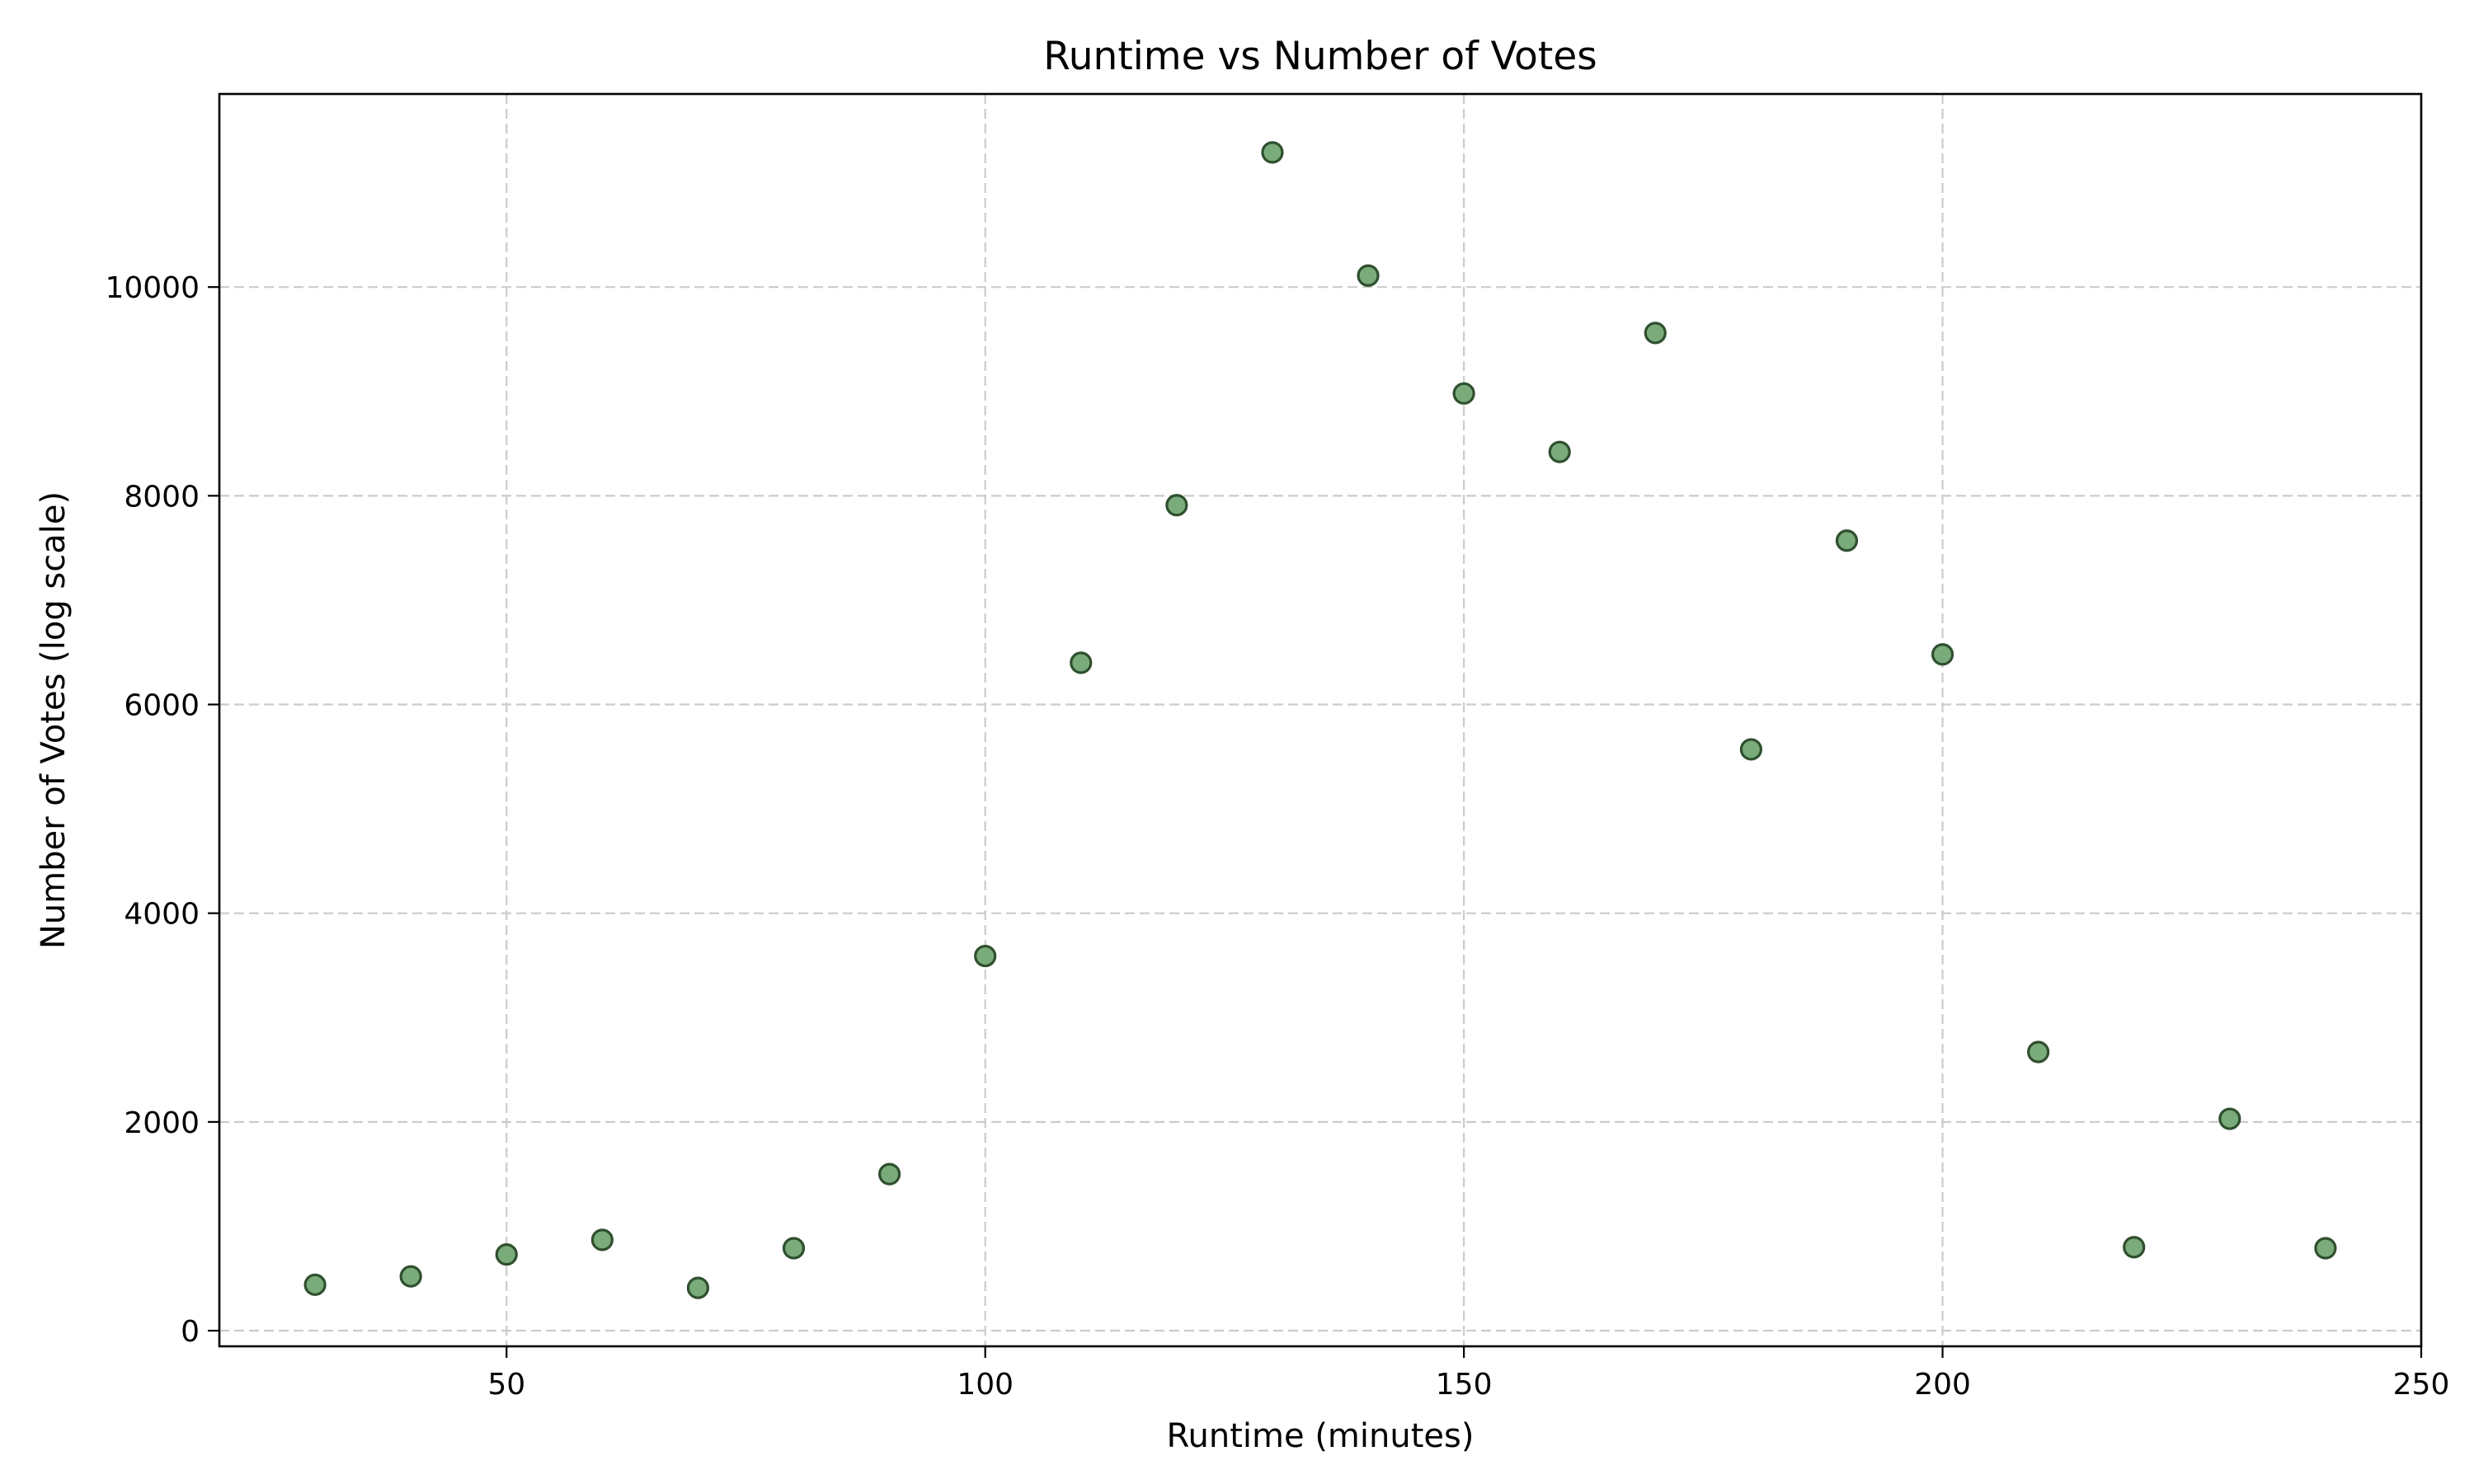 The image size is (2474, 1484). Describe the element at coordinates (2421, 1385) in the screenshot. I see `x-tick-label: 250` at that location.